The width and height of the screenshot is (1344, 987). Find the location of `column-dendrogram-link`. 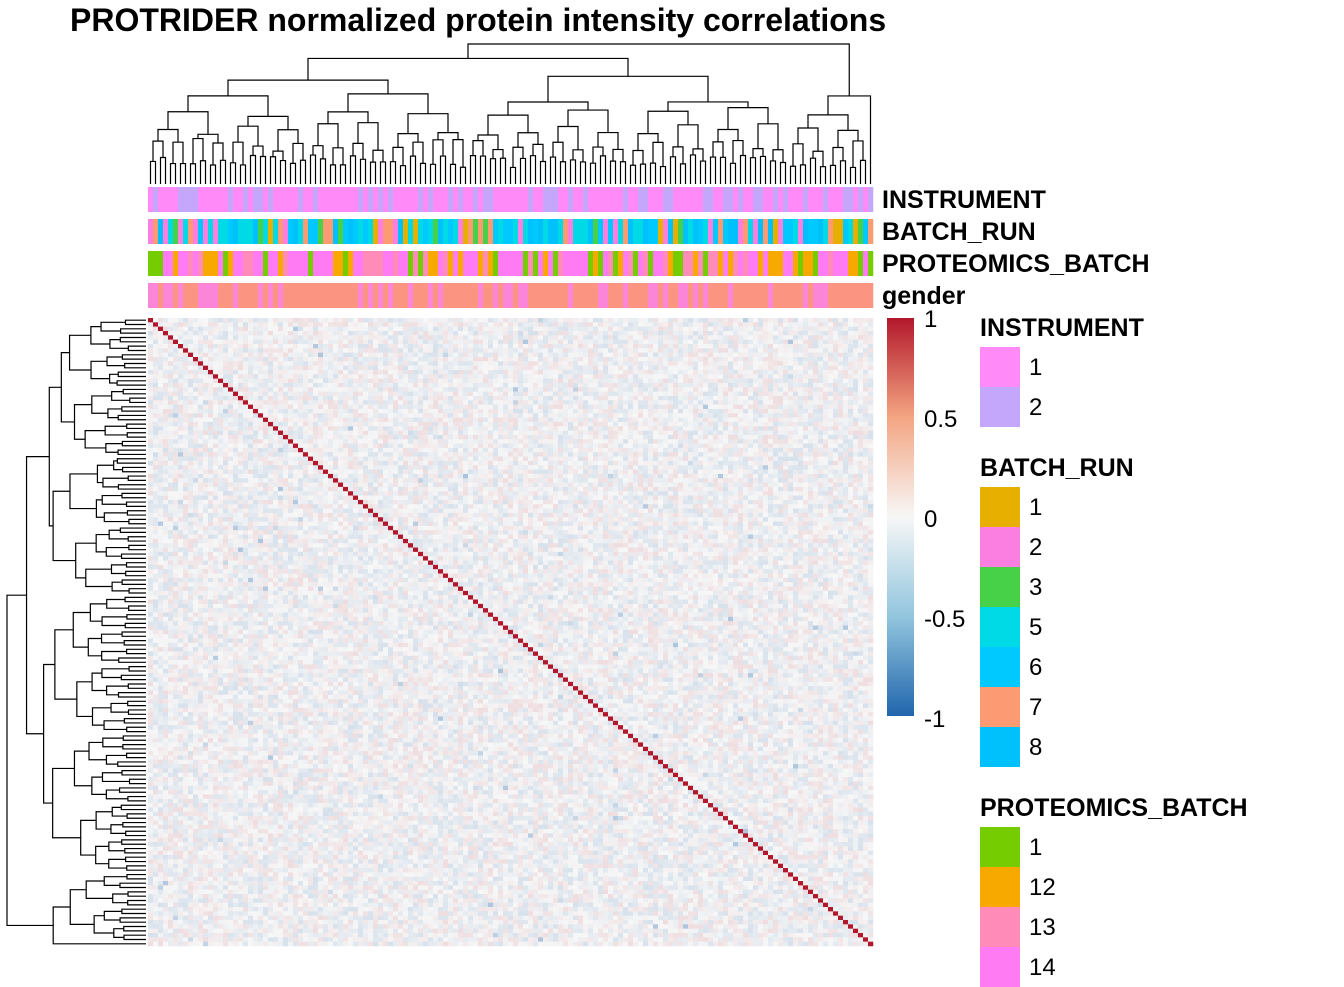

column-dendrogram-link is located at coordinates (498, 154).